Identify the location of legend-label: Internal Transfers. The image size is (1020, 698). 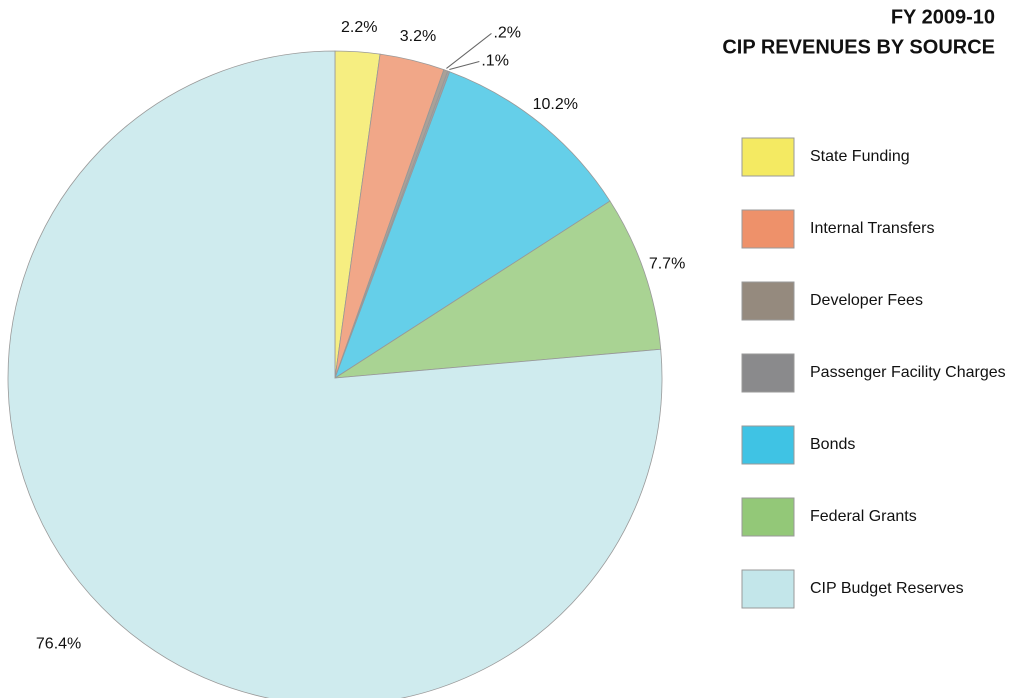
(872, 228).